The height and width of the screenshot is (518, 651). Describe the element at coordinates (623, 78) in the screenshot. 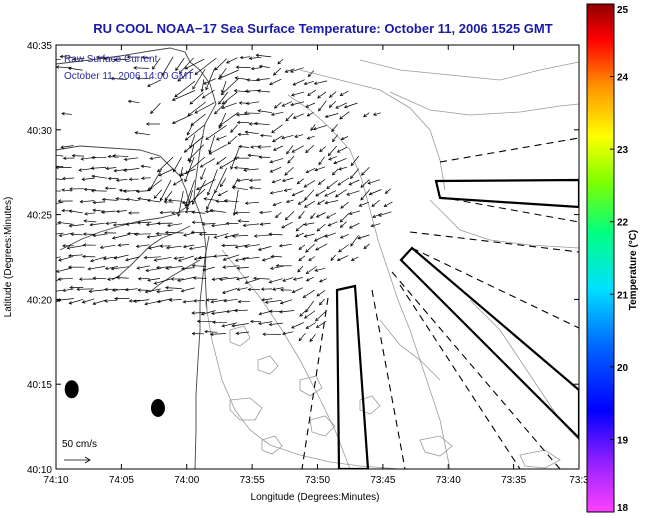

I see `colorbar-tick-label: 24` at that location.